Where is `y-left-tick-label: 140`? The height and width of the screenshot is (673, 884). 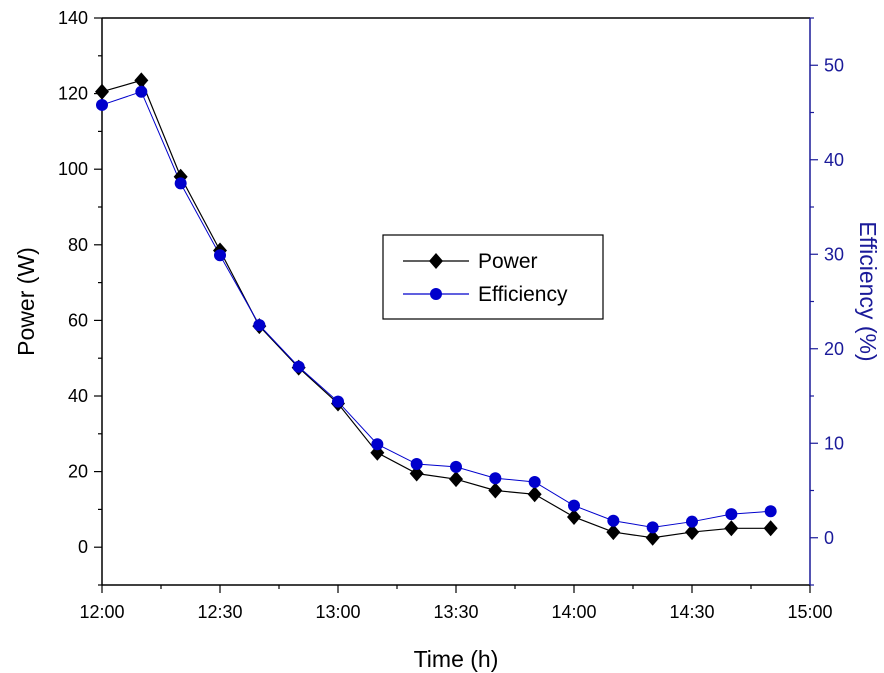
y-left-tick-label: 140 is located at coordinates (73, 18).